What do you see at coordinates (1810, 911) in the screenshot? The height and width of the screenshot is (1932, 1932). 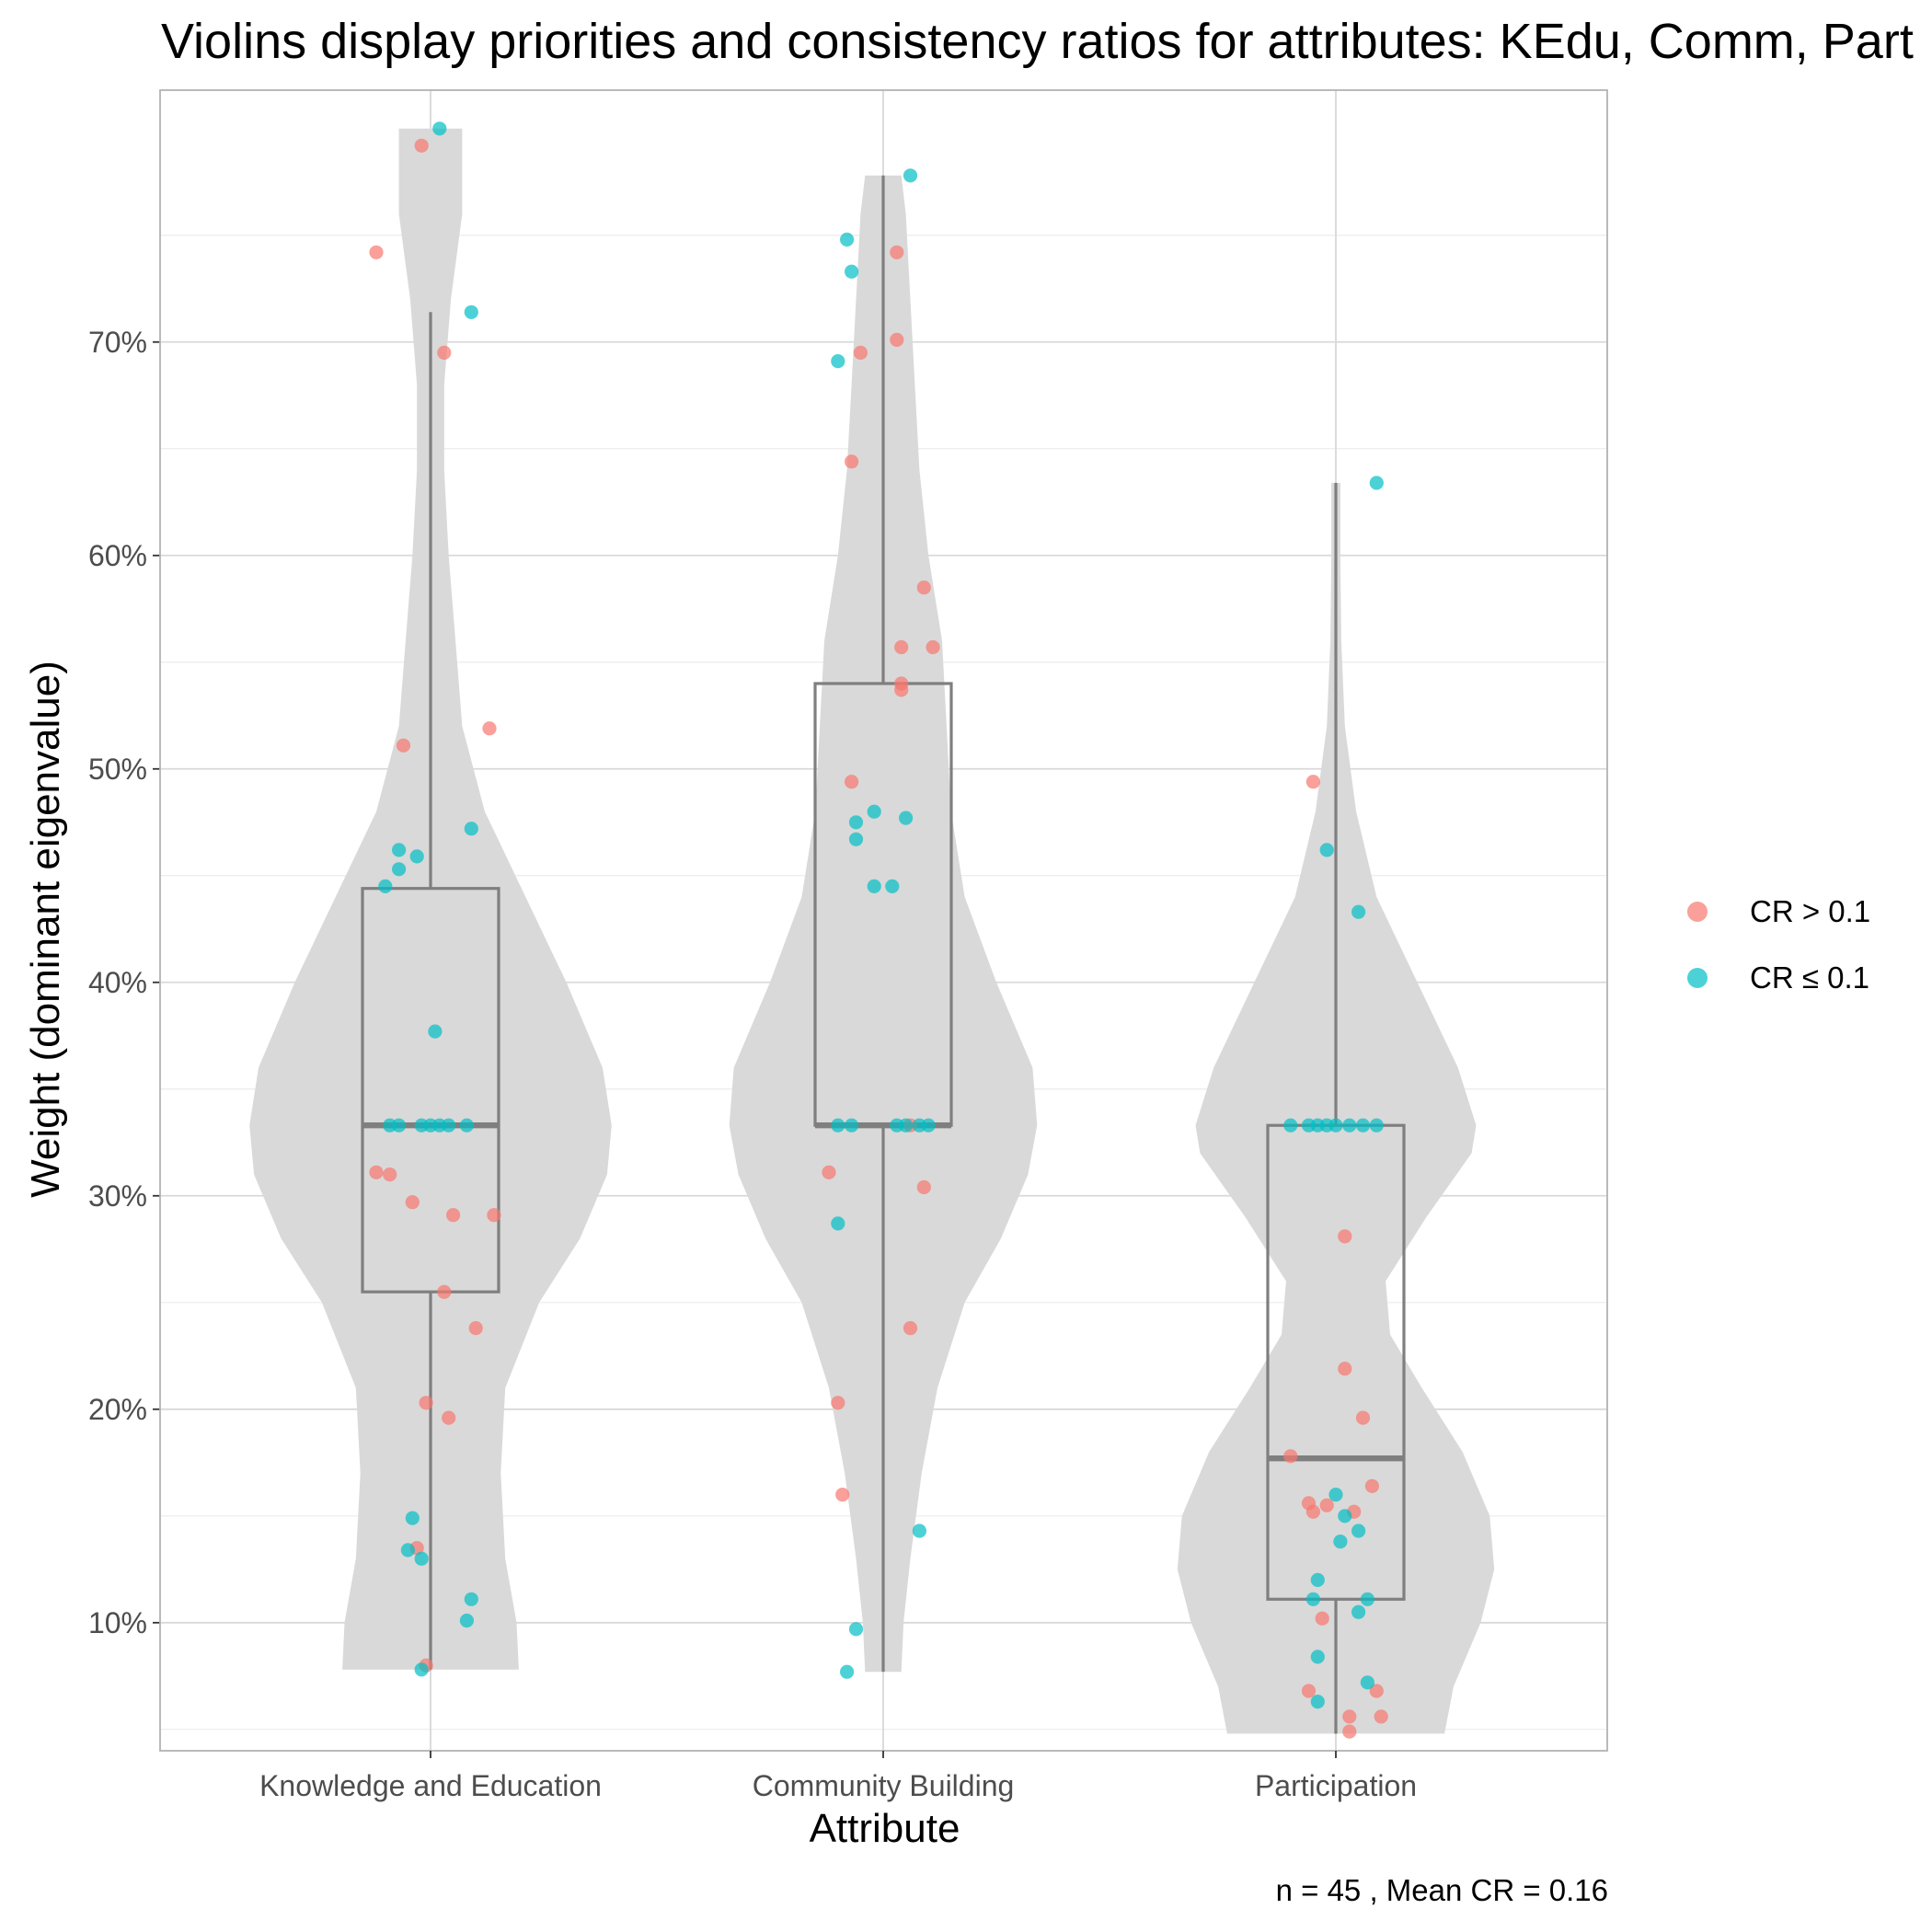 I see `legend-label-high: CR > 0.1` at bounding box center [1810, 911].